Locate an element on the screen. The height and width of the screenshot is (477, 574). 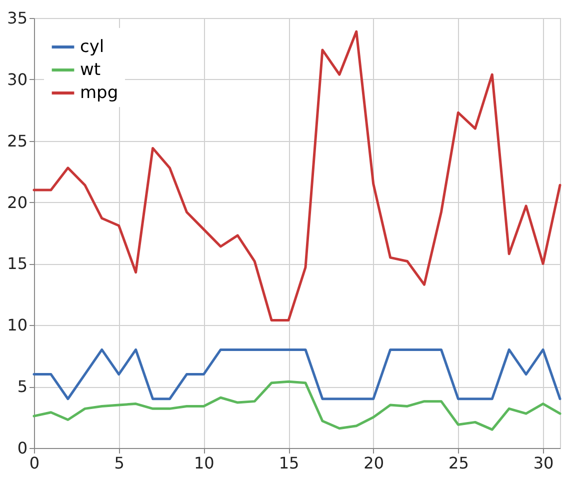
y-tick-label: 30 is located at coordinates (17, 79).